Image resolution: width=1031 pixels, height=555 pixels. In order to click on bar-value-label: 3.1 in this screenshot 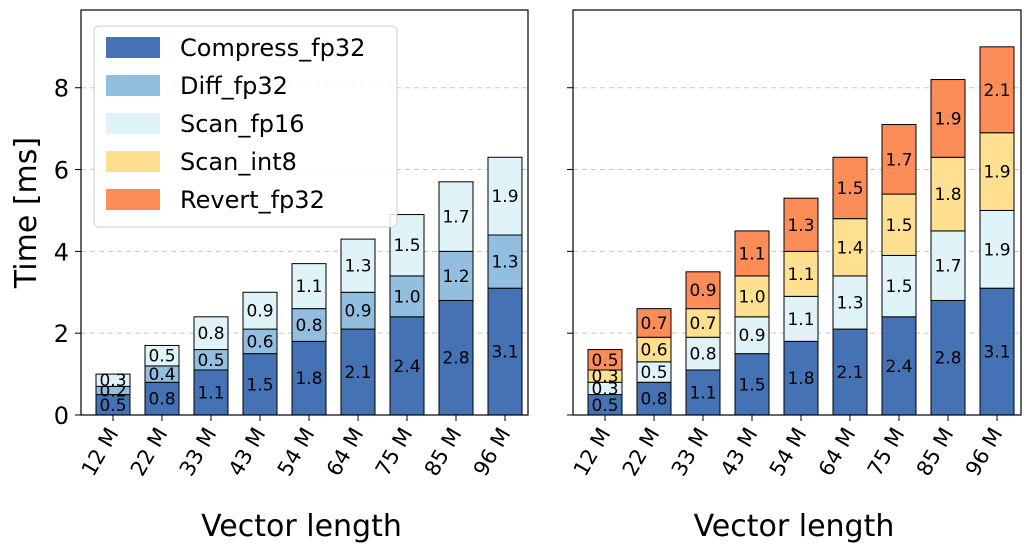, I will do `click(996, 353)`.